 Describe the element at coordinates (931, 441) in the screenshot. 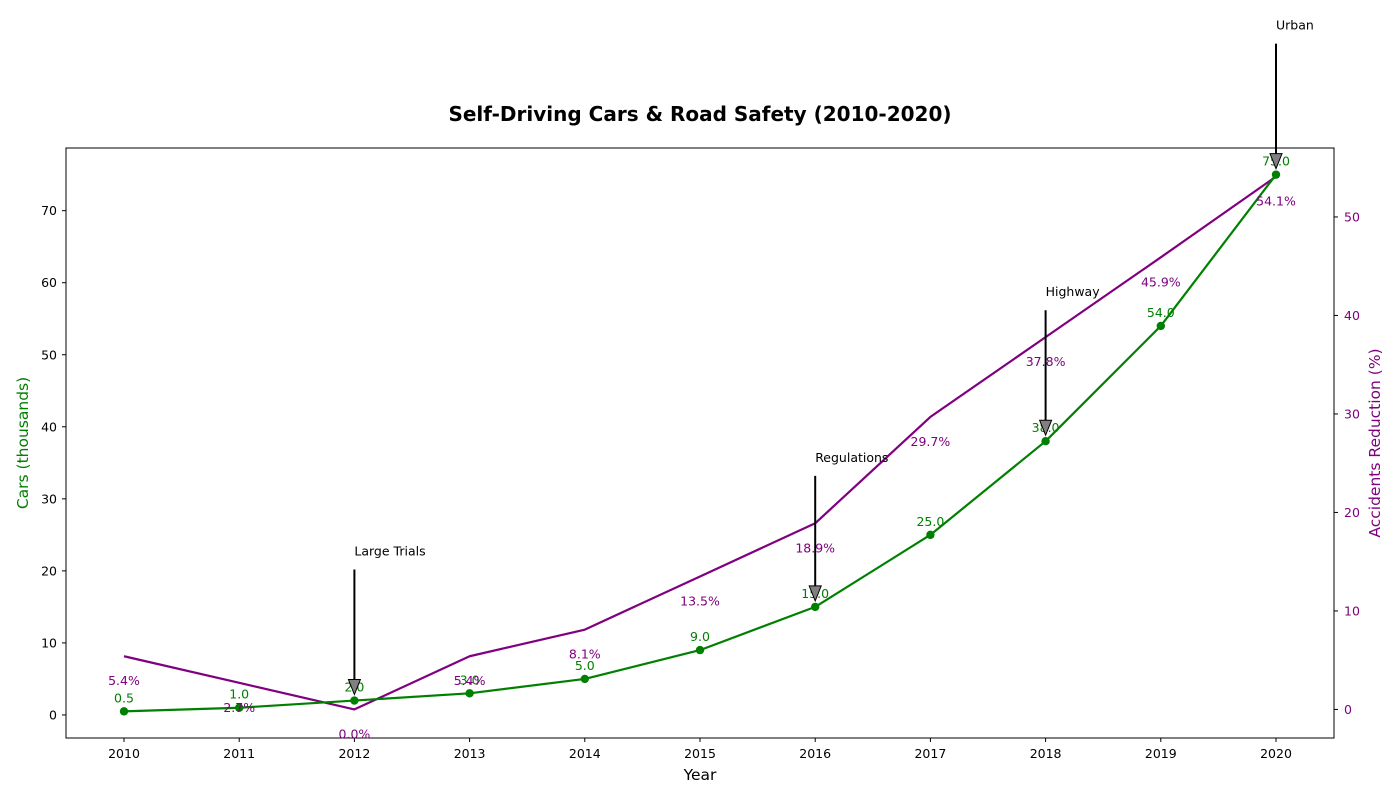

I see `data-label-accidents: 29.7%` at that location.